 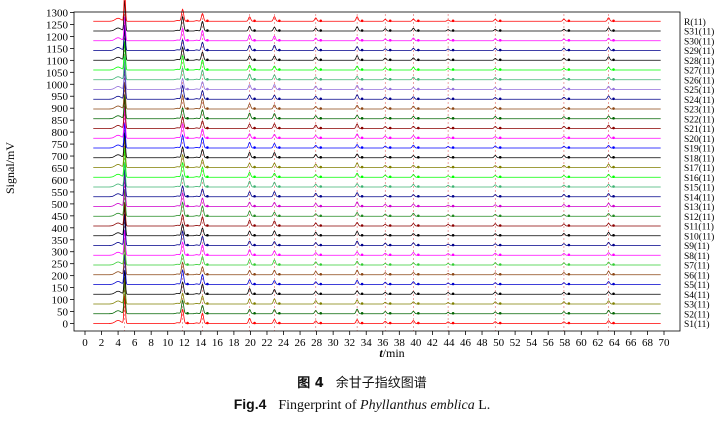 What do you see at coordinates (266, 343) in the screenshot?
I see `x-tick-label-11: 22` at bounding box center [266, 343].